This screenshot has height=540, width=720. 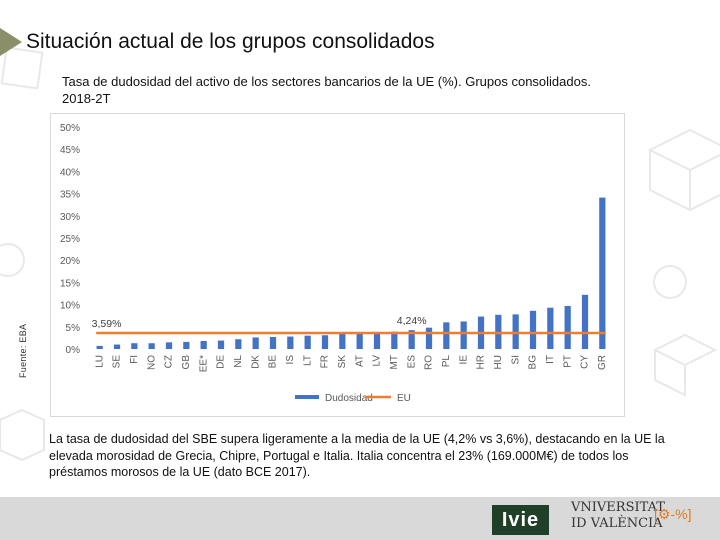 What do you see at coordinates (70, 283) in the screenshot?
I see `y-tick-label: 15%` at bounding box center [70, 283].